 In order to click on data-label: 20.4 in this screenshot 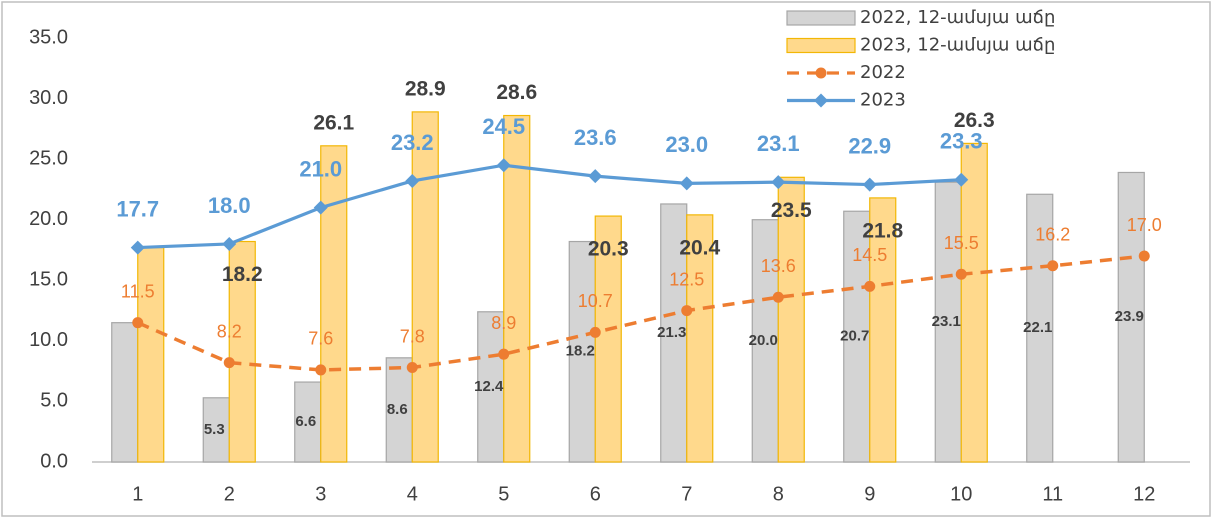, I will do `click(699, 247)`.